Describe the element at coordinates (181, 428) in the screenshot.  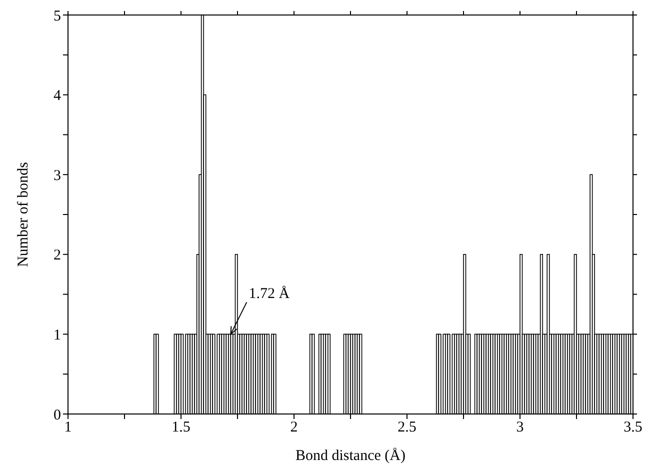
I see `x-tick-label: 1.5` at that location.